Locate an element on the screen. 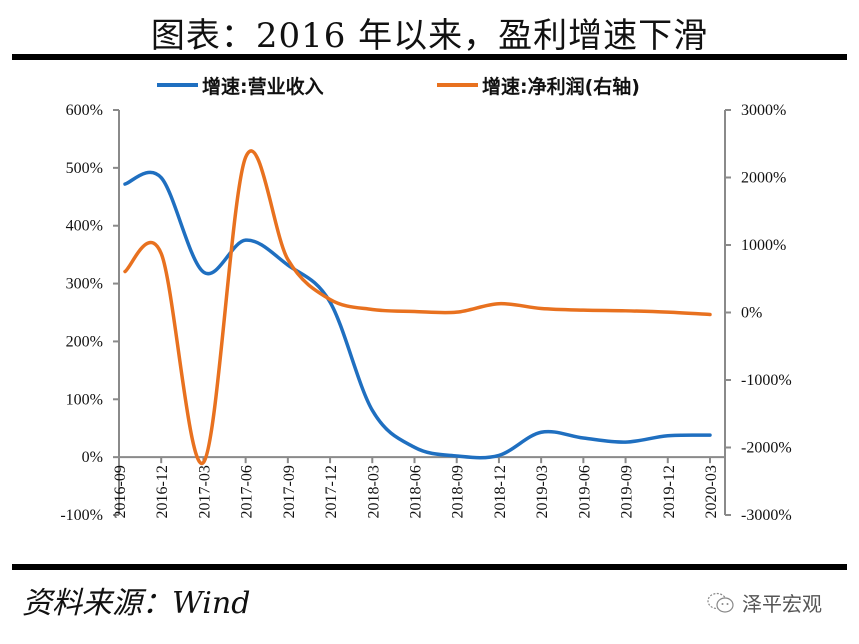 The width and height of the screenshot is (859, 644). x-axis-tick-label: 2019-09 is located at coordinates (627, 491).